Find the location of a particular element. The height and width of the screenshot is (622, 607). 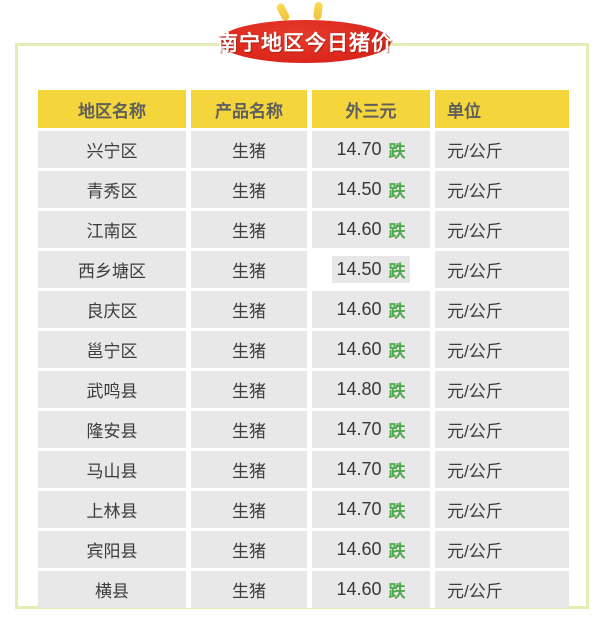

region-cell: 良庆区 is located at coordinates (112, 309).